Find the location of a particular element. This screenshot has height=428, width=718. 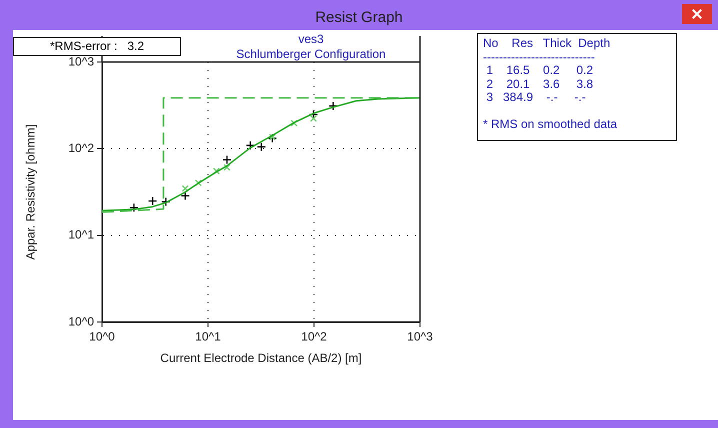

y-tick-label: 10^3 is located at coordinates (81, 61).